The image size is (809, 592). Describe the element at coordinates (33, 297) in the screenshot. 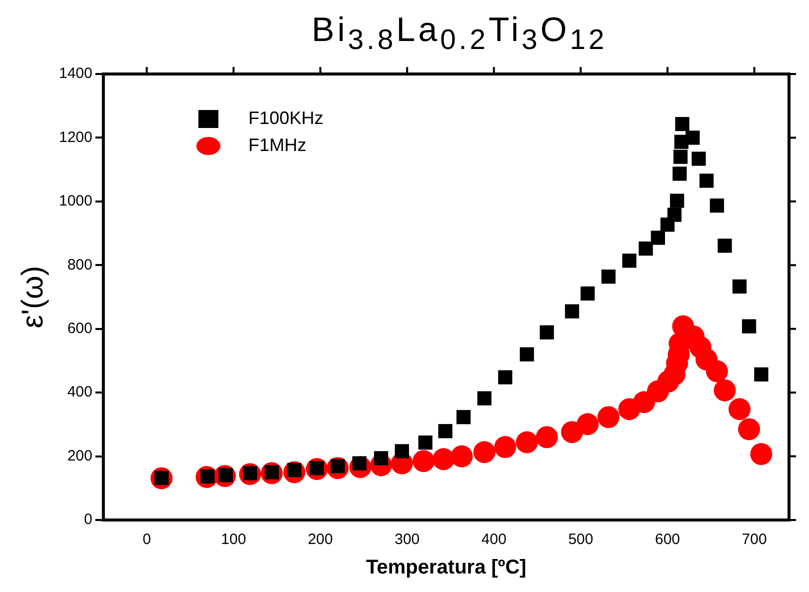

I see `y-axis-title: ε'(ω)` at that location.